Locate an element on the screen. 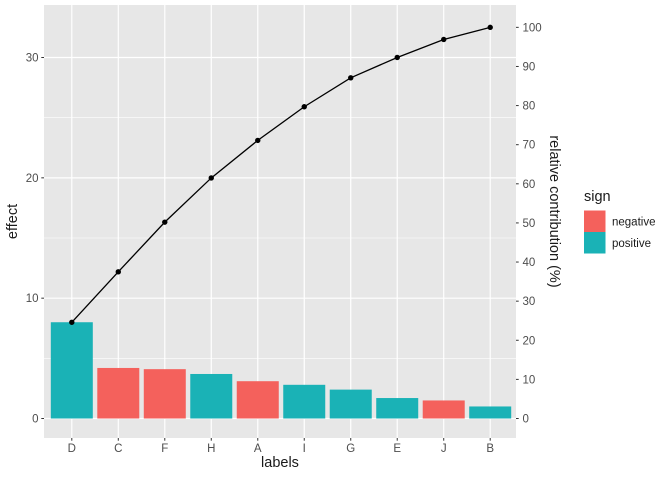 The height and width of the screenshot is (480, 672). right-tick-label: 100 is located at coordinates (532, 28).